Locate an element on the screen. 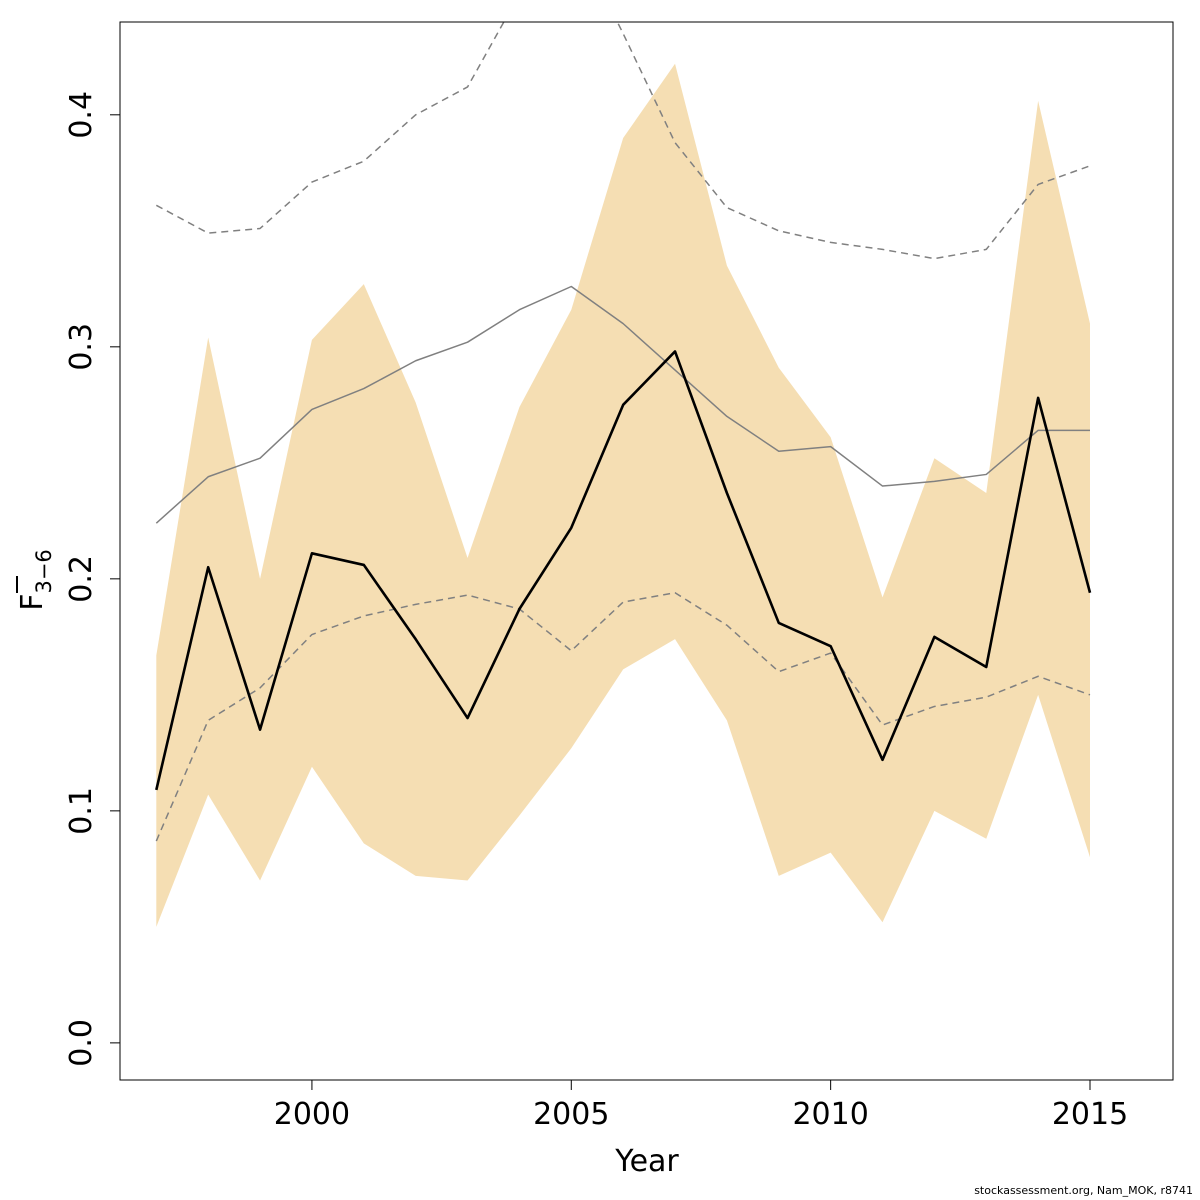 The height and width of the screenshot is (1200, 1200). x-axis: 2000 2005 2010 2015 is located at coordinates (701, 1105).